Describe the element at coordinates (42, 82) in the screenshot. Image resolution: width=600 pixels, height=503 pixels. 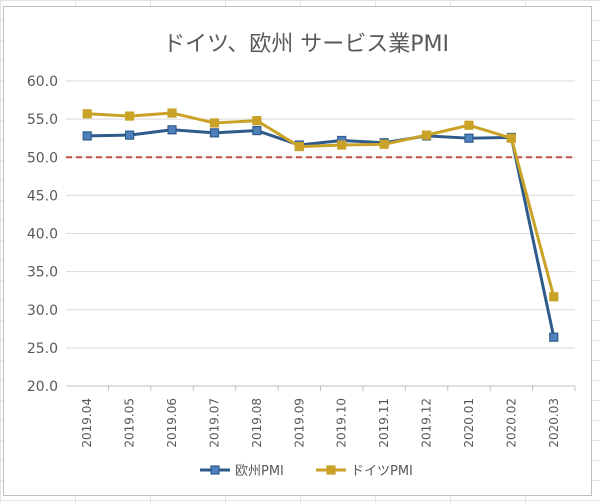
I see `y-tick-label: 60.0` at that location.